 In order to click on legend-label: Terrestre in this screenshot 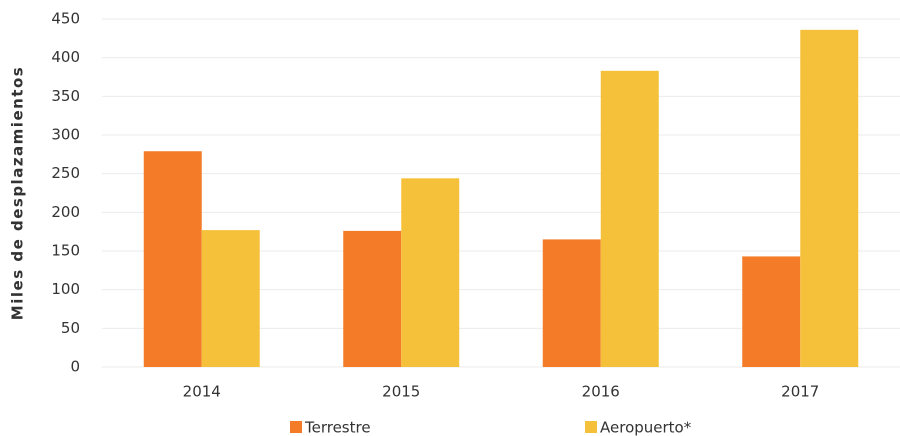, I will do `click(337, 427)`.